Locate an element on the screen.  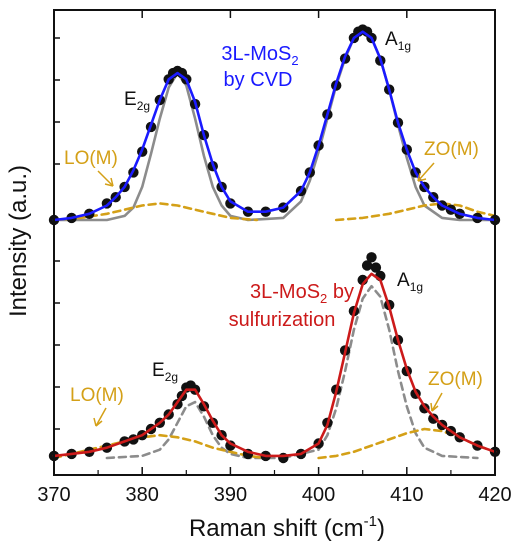
arrow-zo-sulf is located at coordinates (437, 402).